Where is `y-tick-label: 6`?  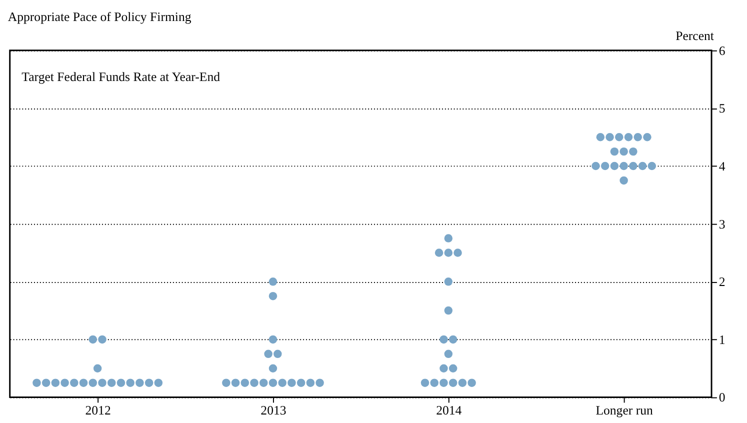 y-tick-label: 6 is located at coordinates (722, 51).